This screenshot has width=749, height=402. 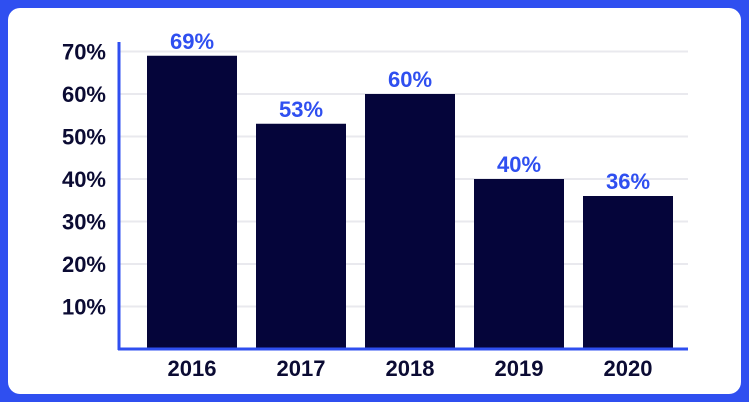 I want to click on bar-2016, so click(x=192, y=202).